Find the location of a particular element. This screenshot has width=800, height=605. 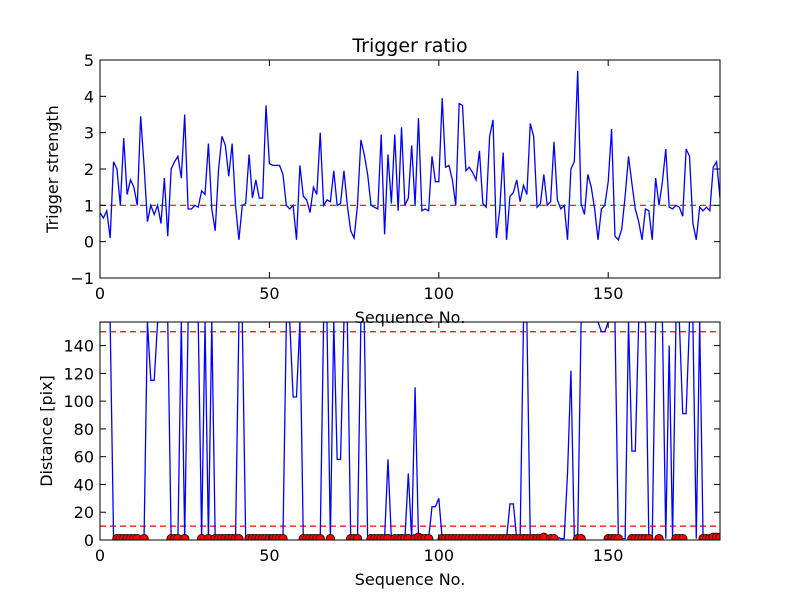

marker-group is located at coordinates (416, 536).